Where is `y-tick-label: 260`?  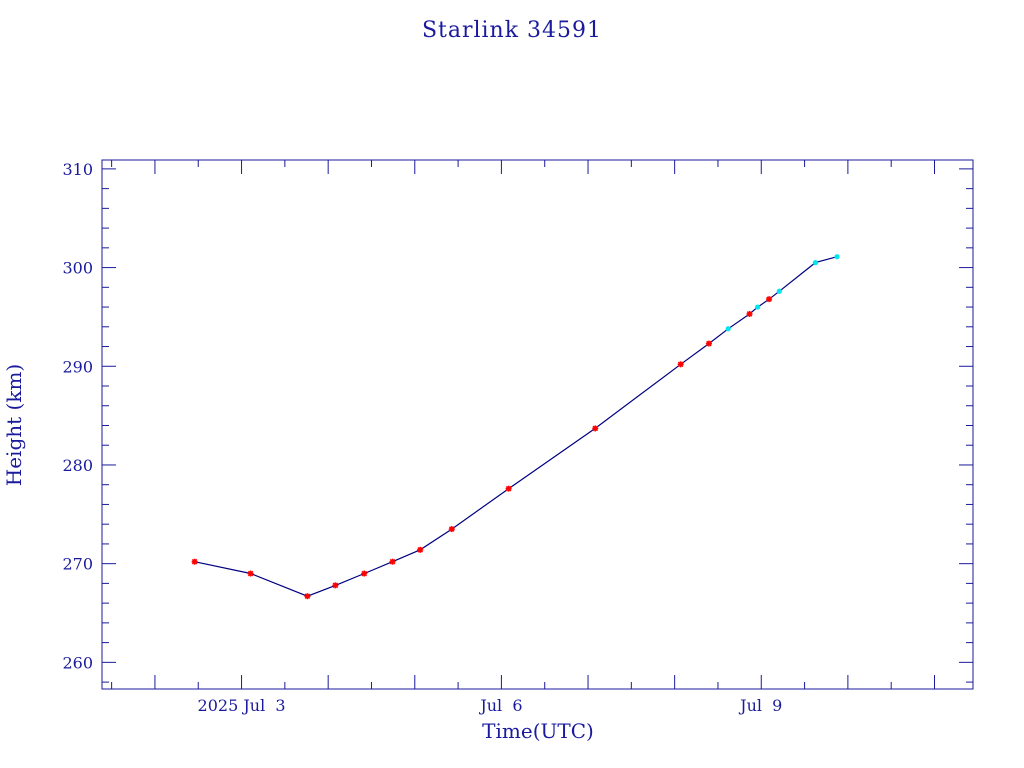 y-tick-label: 260 is located at coordinates (77, 662).